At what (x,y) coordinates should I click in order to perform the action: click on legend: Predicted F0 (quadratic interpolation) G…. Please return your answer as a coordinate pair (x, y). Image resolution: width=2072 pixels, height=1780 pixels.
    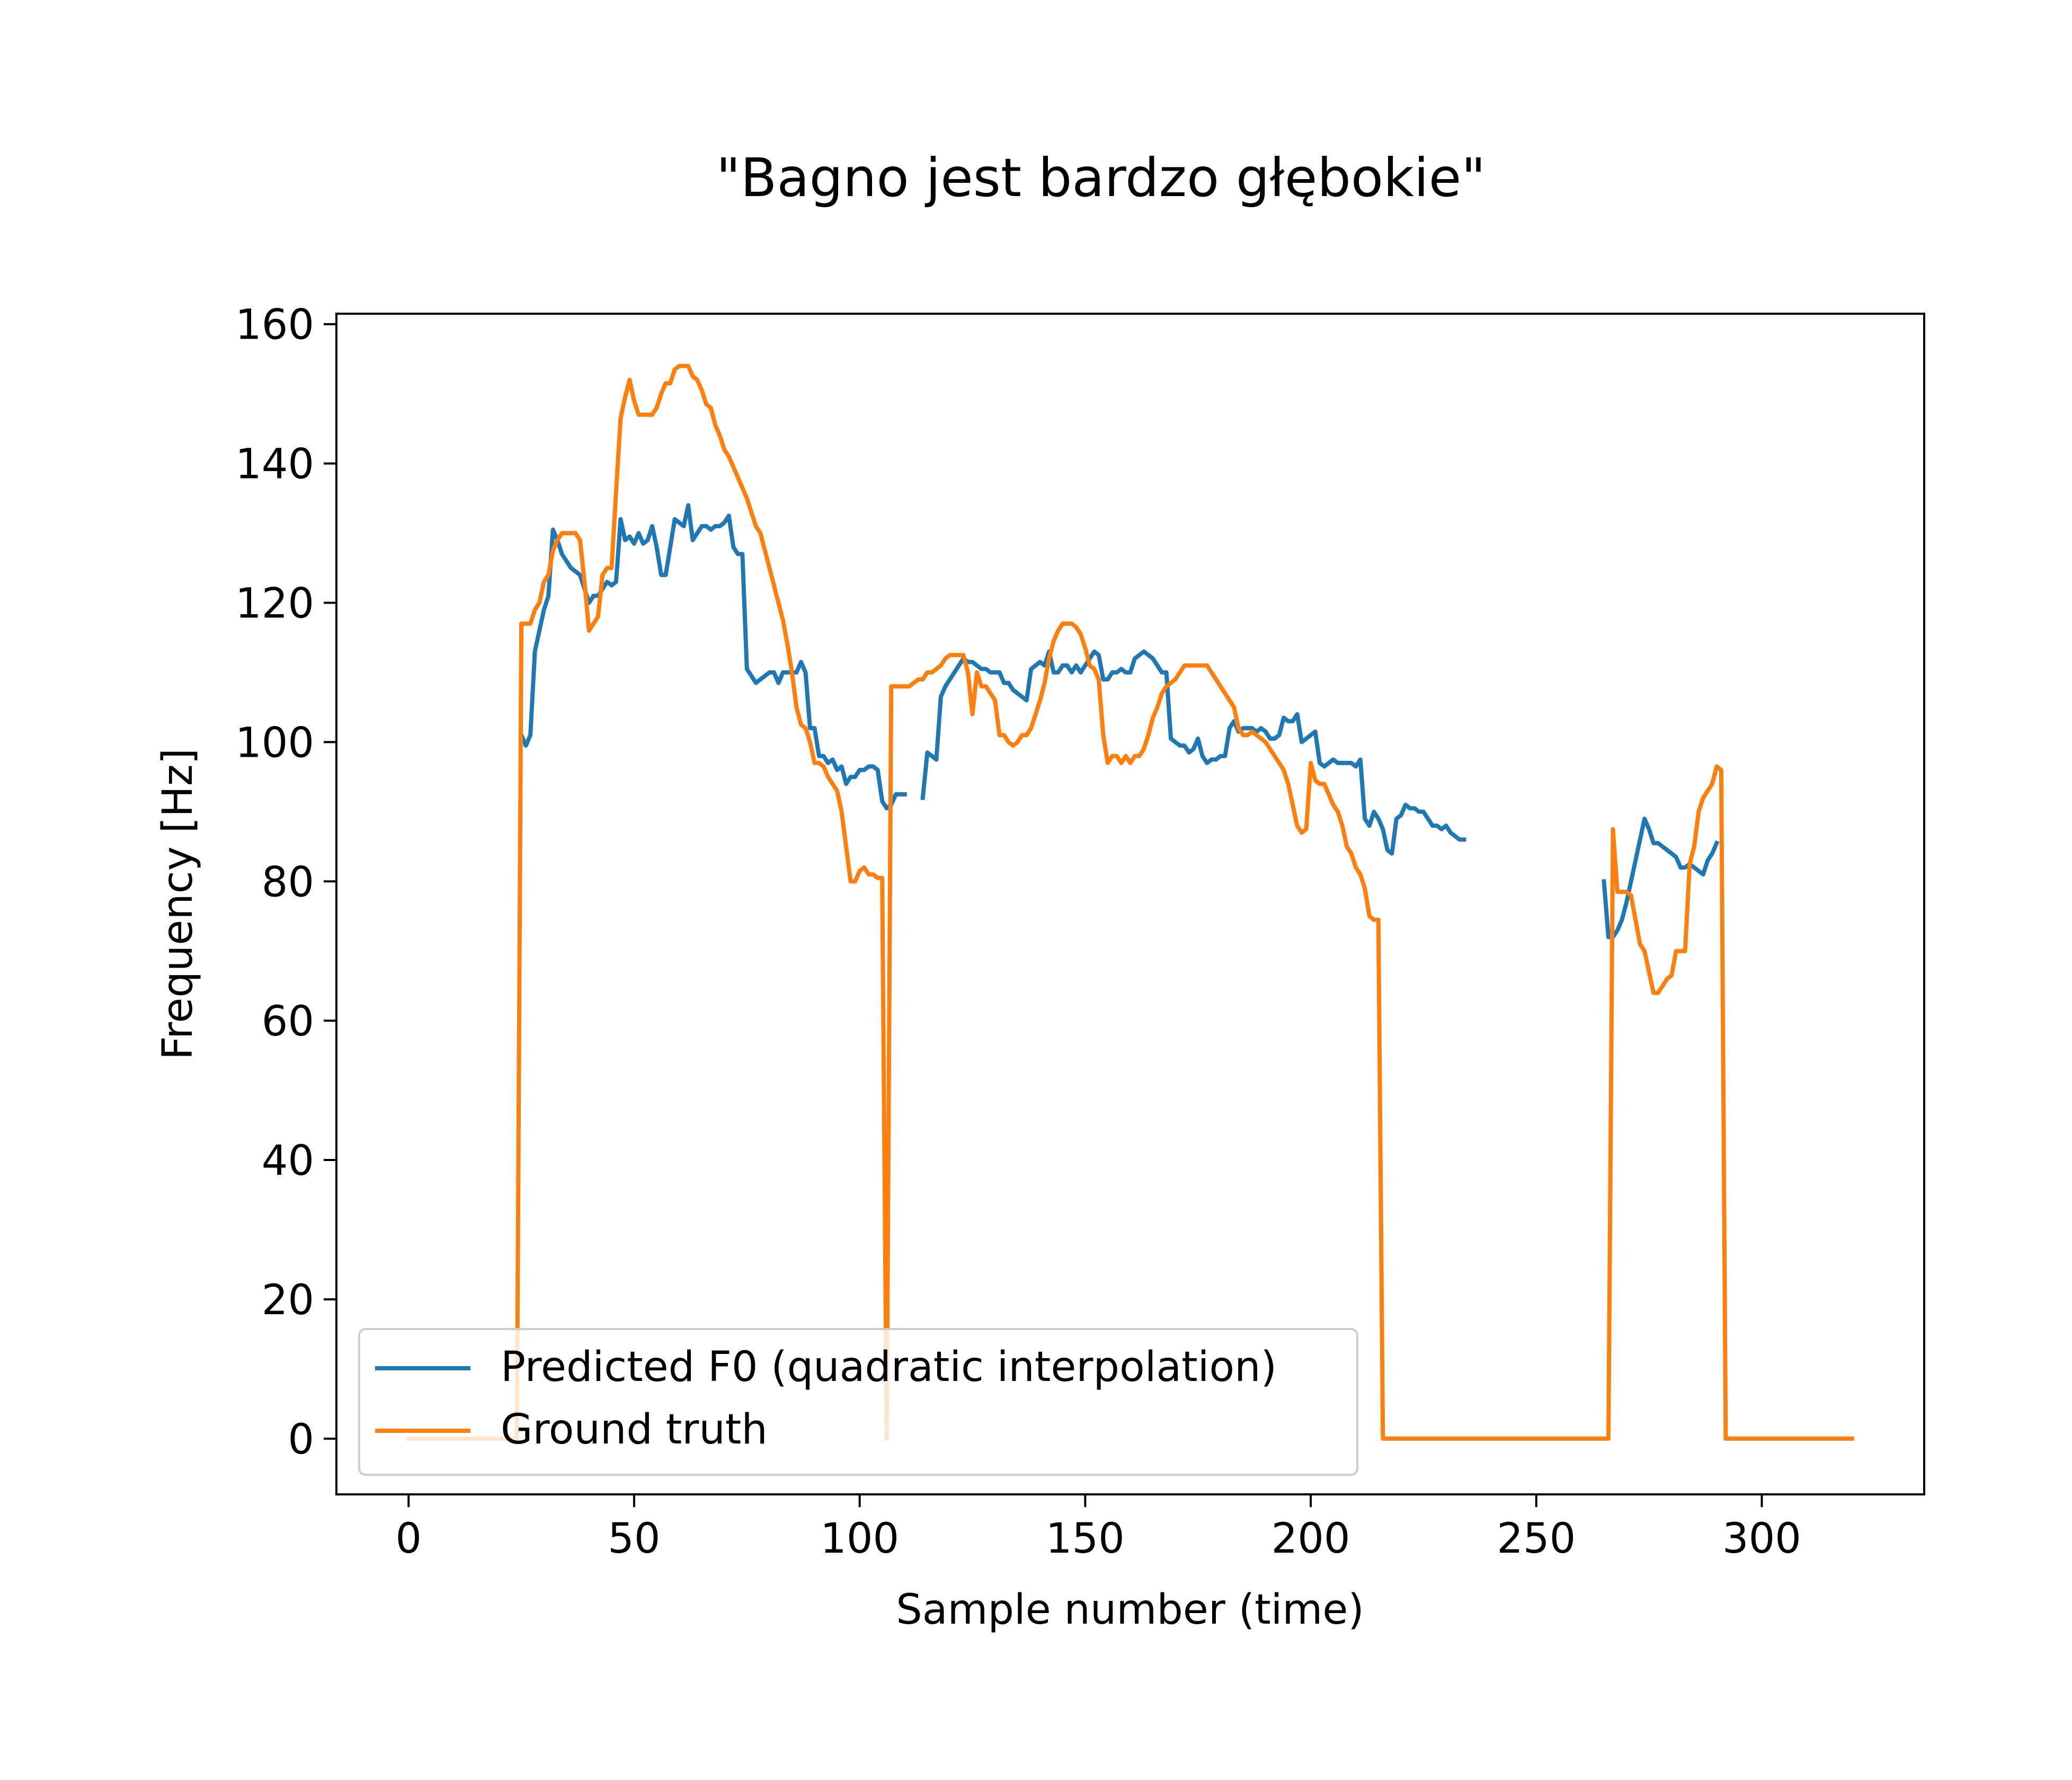
    Looking at the image, I should click on (858, 1402).